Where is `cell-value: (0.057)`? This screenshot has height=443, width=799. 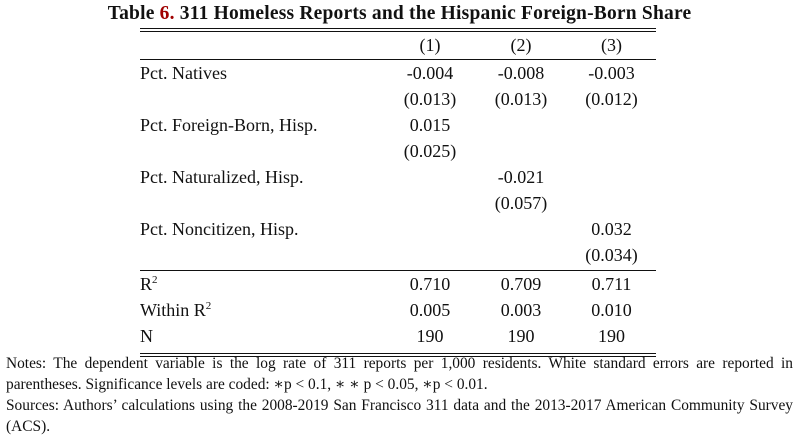 cell-value: (0.057) is located at coordinates (521, 203).